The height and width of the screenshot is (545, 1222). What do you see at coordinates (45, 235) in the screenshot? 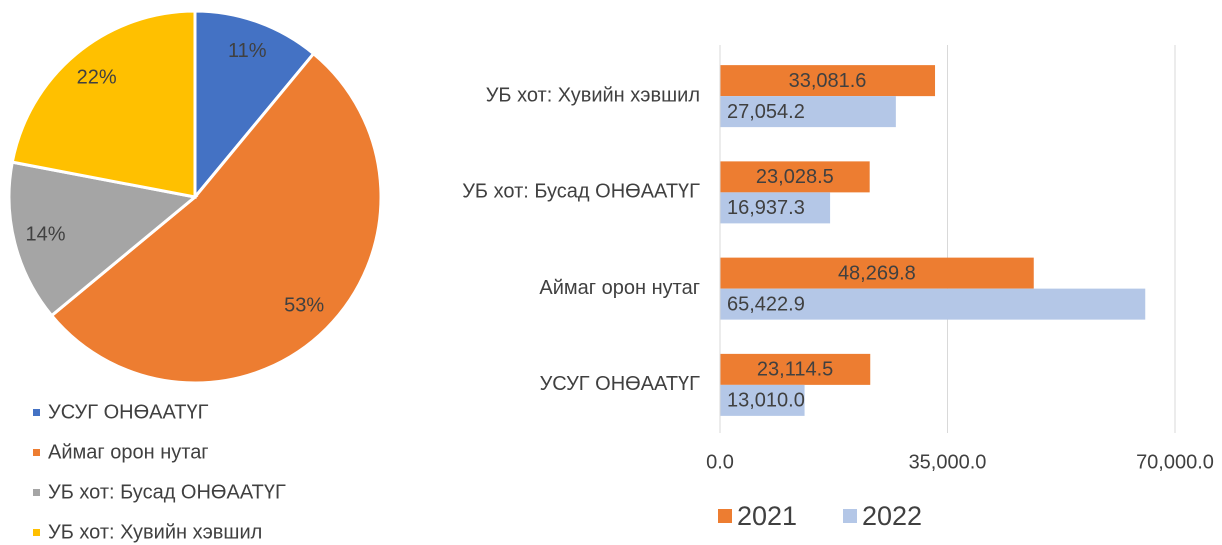
I see `slice-label: 14%` at bounding box center [45, 235].